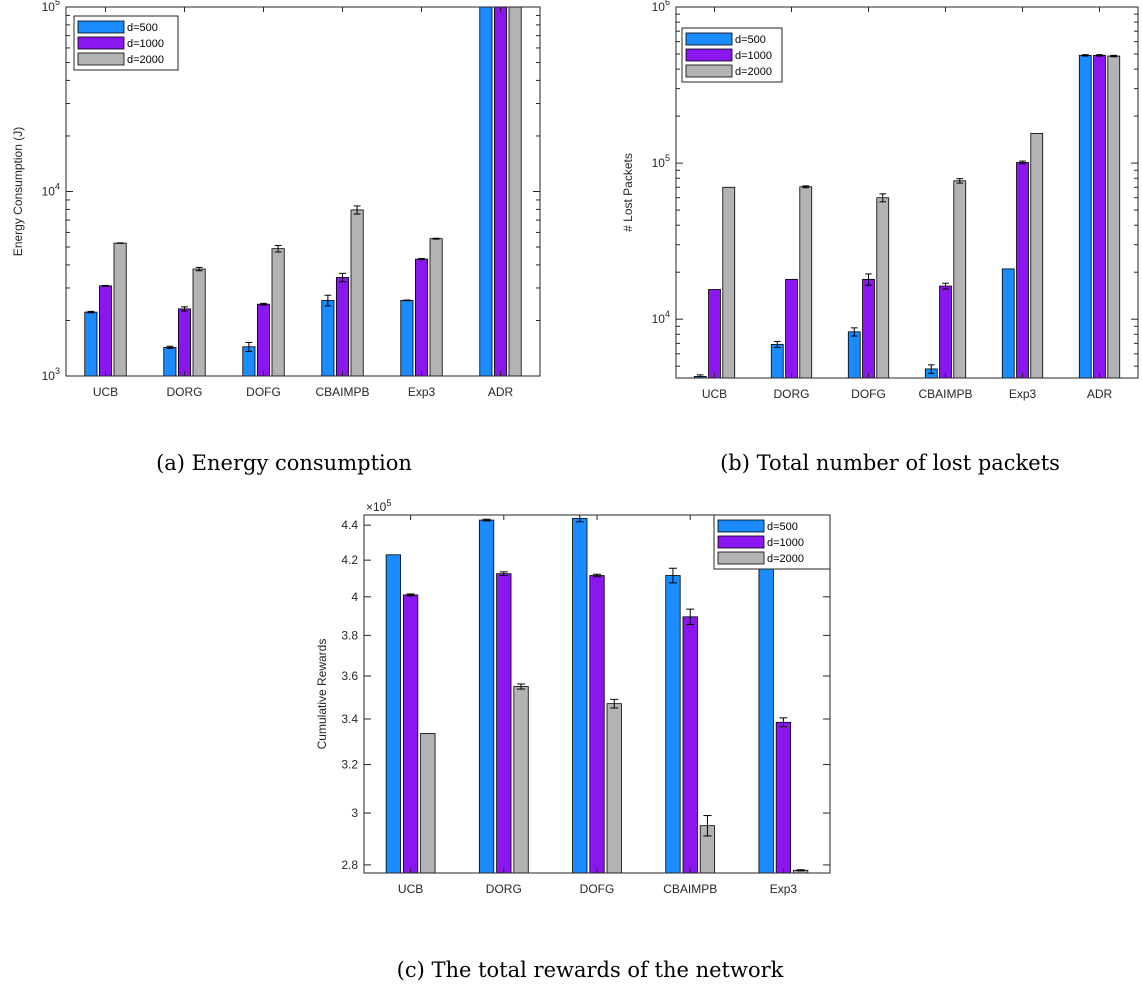 The width and height of the screenshot is (1142, 1000). I want to click on bar-ucb-d500, so click(91, 344).